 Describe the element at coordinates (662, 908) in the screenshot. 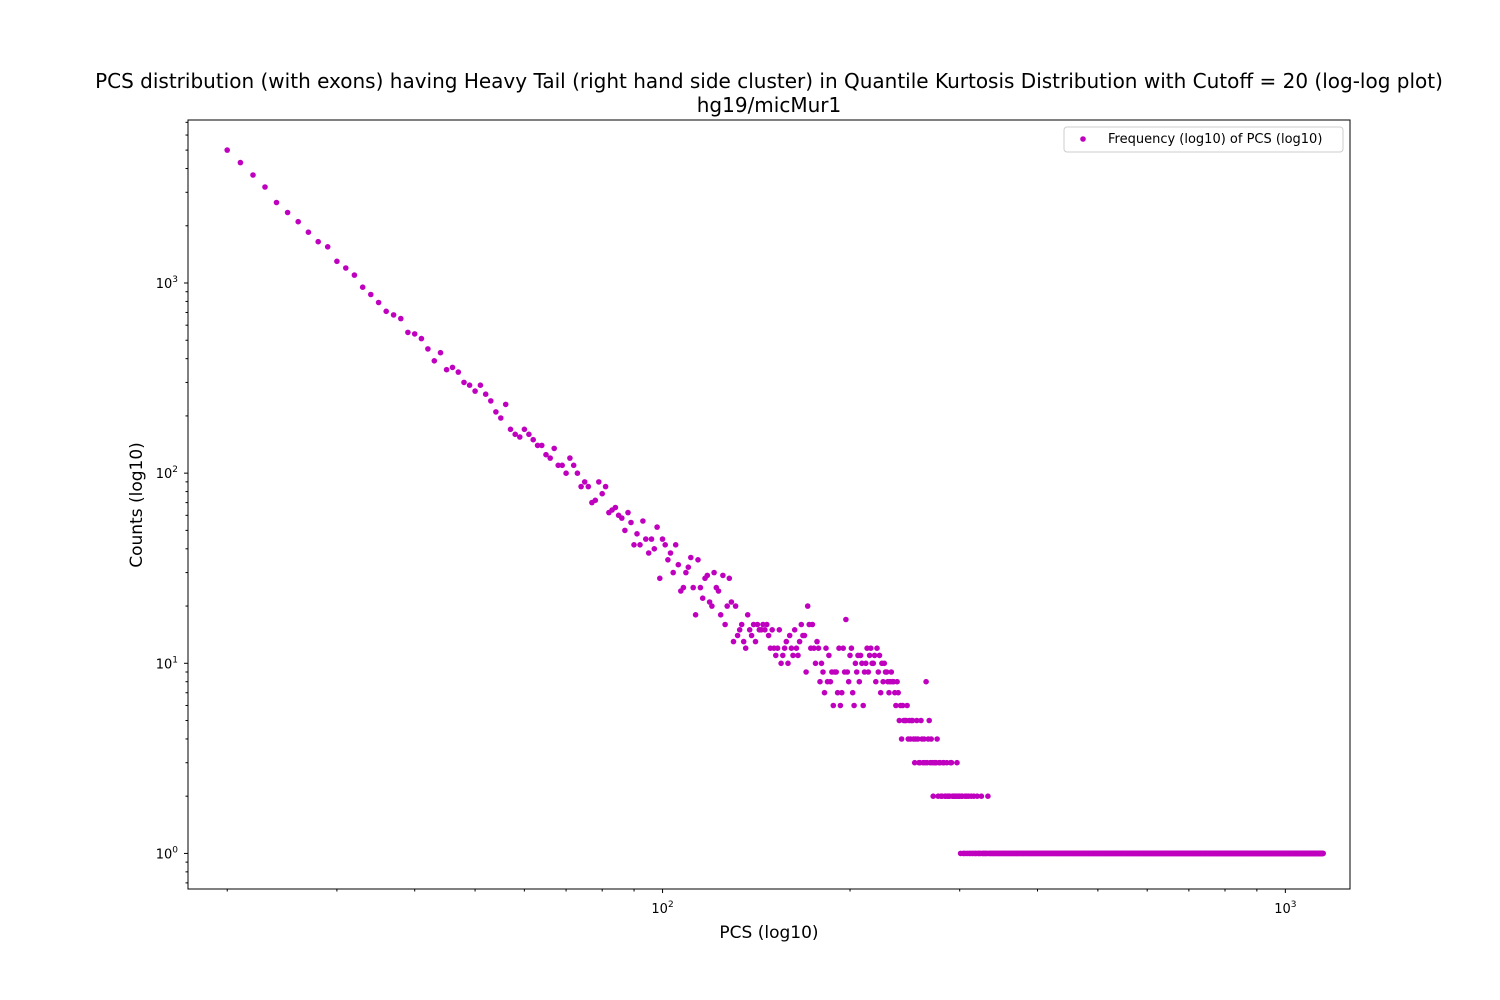

I see `x-tick-label: 10²` at that location.